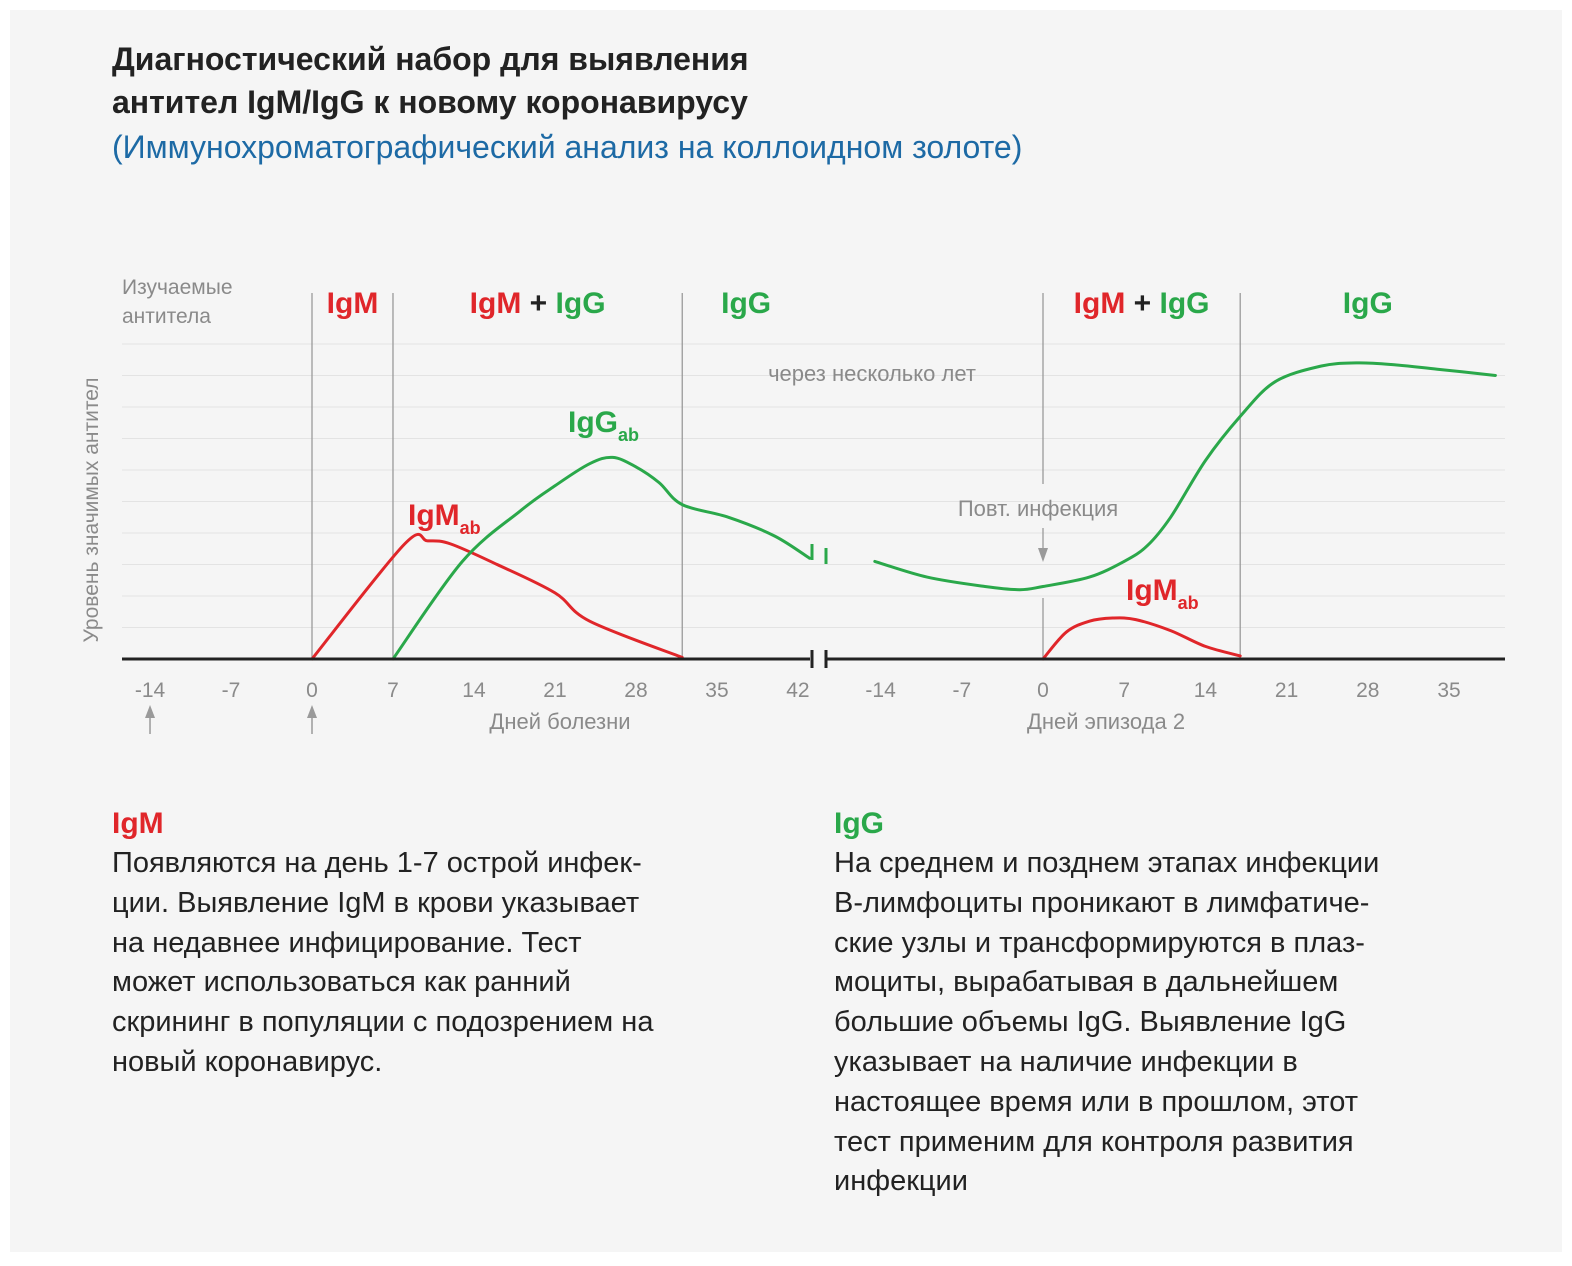  What do you see at coordinates (872, 373) in the screenshot?
I see `annotation-years-later: через несколько лет` at bounding box center [872, 373].